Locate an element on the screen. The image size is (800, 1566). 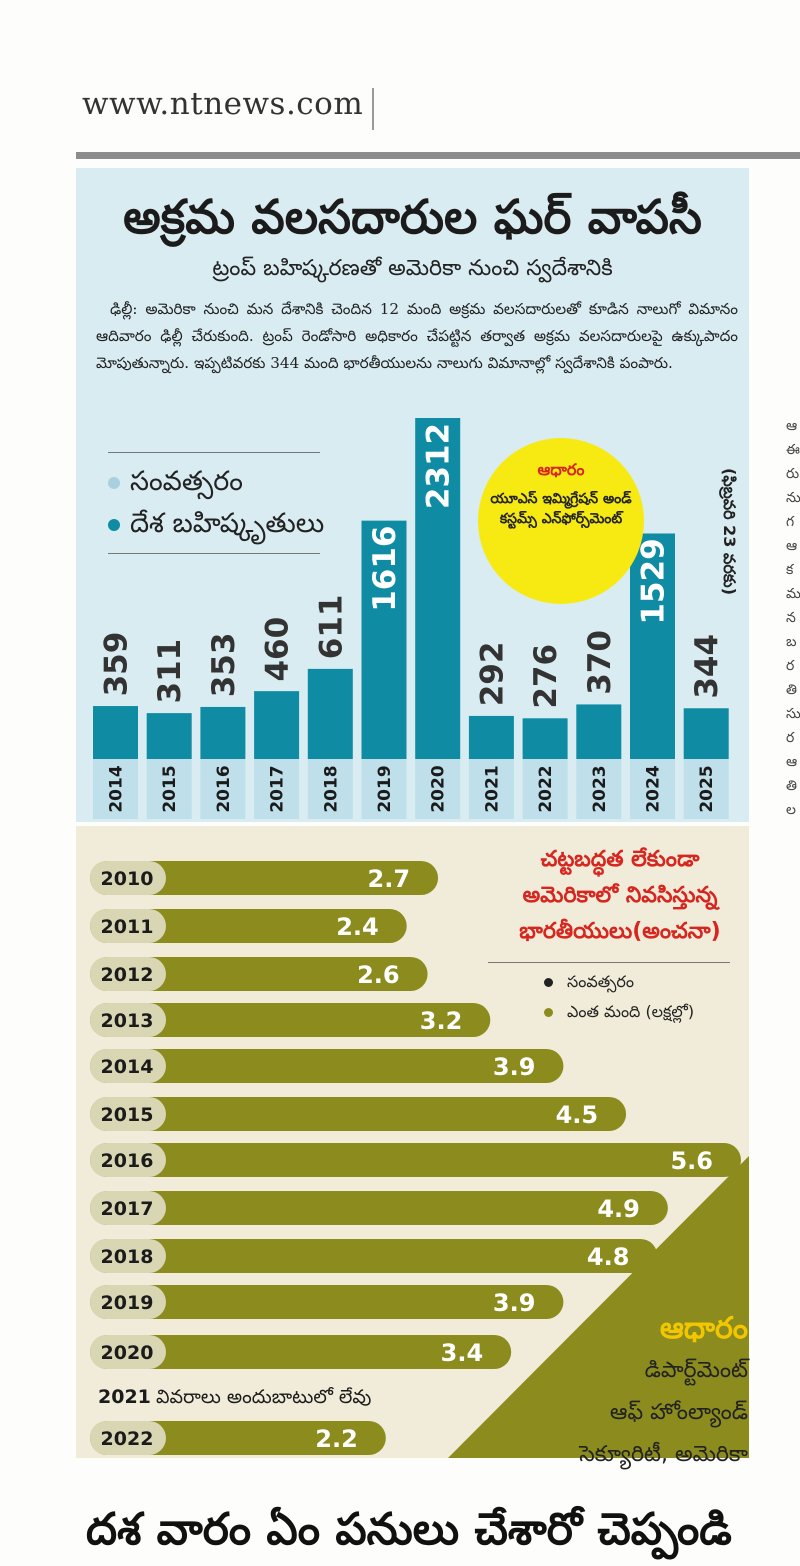
year-cell-2017 is located at coordinates (277, 789).